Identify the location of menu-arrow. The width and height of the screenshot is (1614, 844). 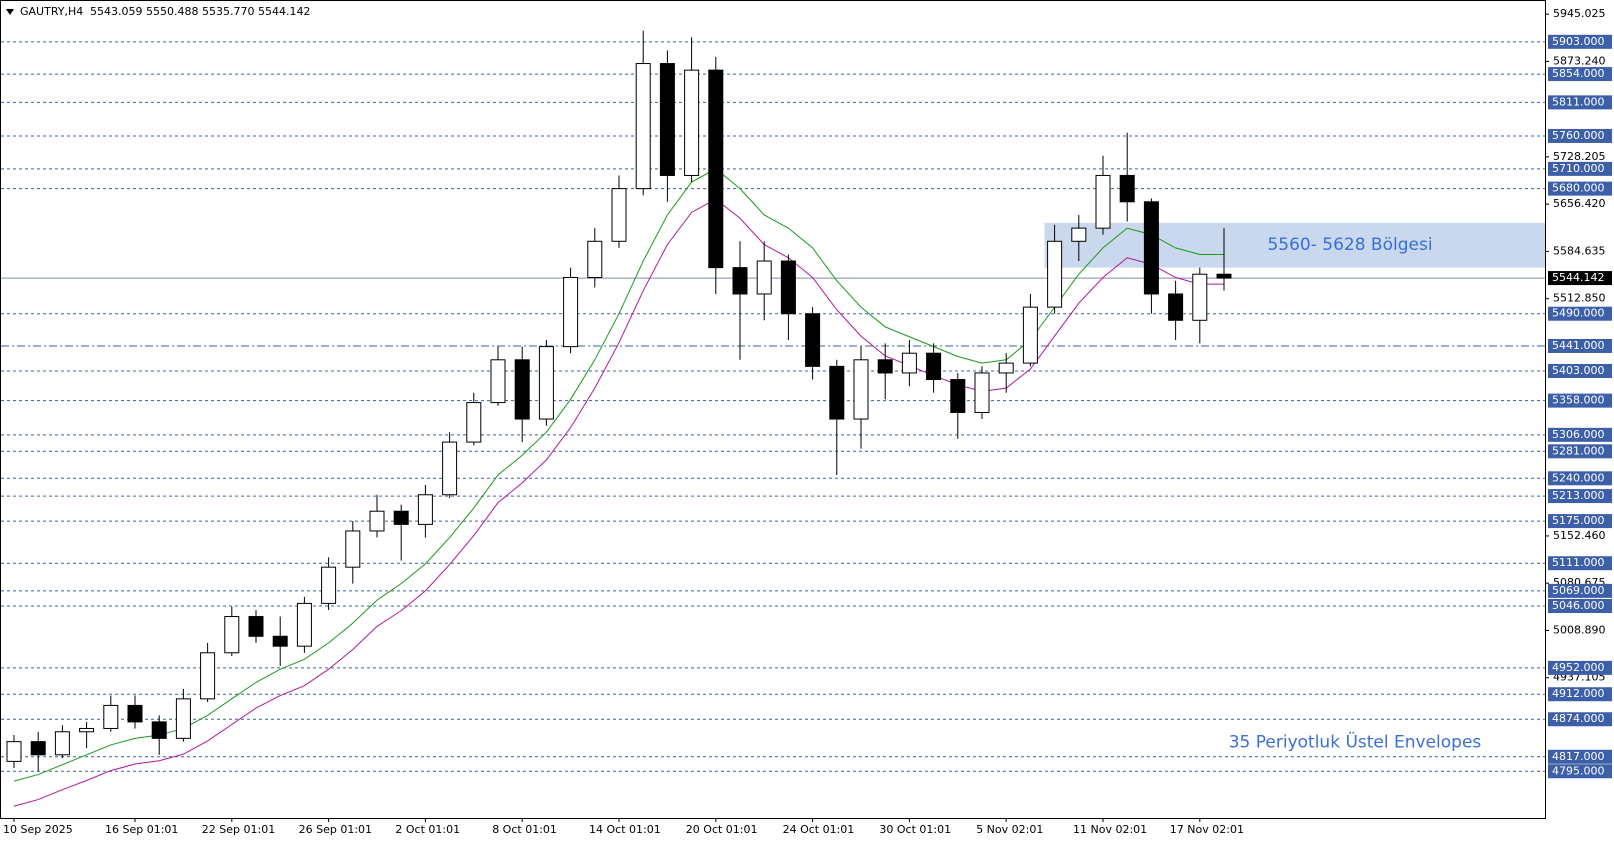
(10, 12).